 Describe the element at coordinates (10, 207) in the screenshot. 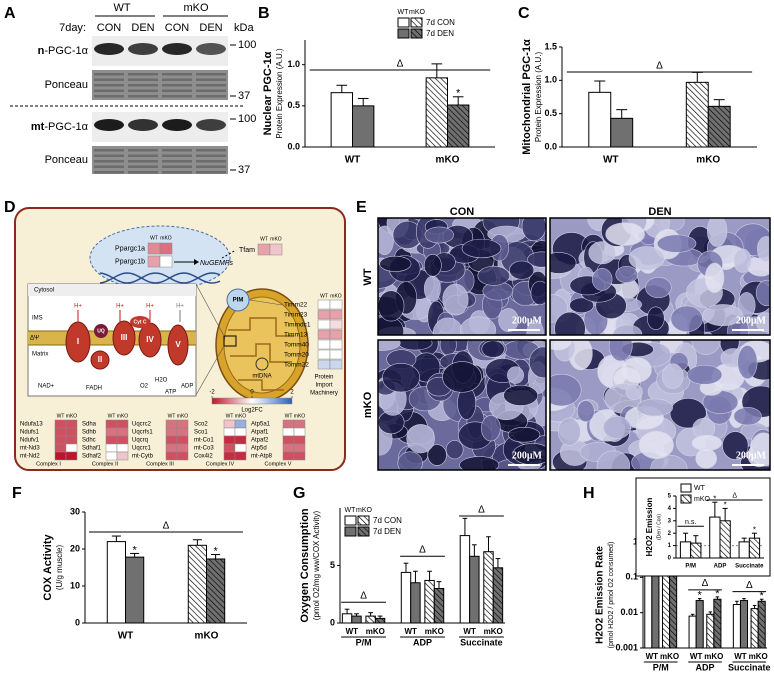

I see `panel-label: D` at that location.